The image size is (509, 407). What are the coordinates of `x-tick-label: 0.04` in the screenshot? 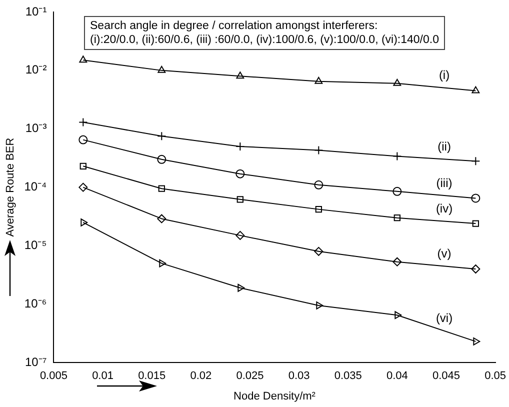 It's located at (397, 376).